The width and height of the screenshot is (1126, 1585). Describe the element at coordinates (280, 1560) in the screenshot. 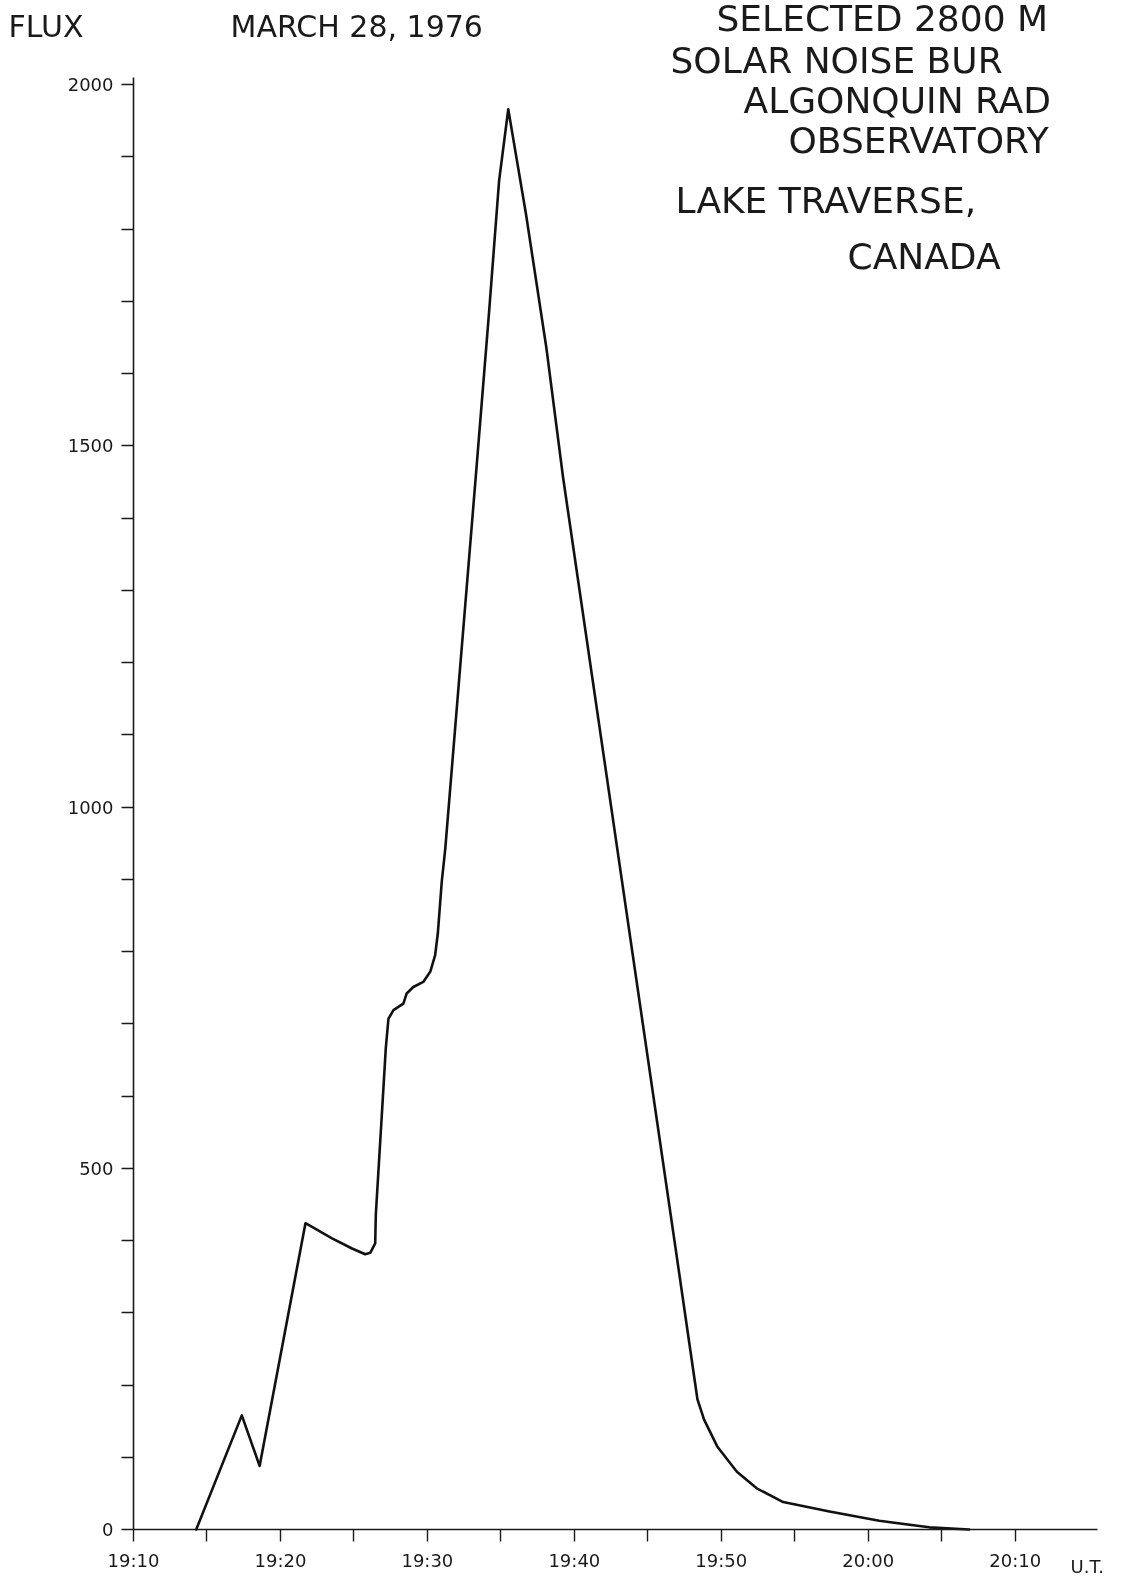

I see `x-tick-label: 19:20` at that location.